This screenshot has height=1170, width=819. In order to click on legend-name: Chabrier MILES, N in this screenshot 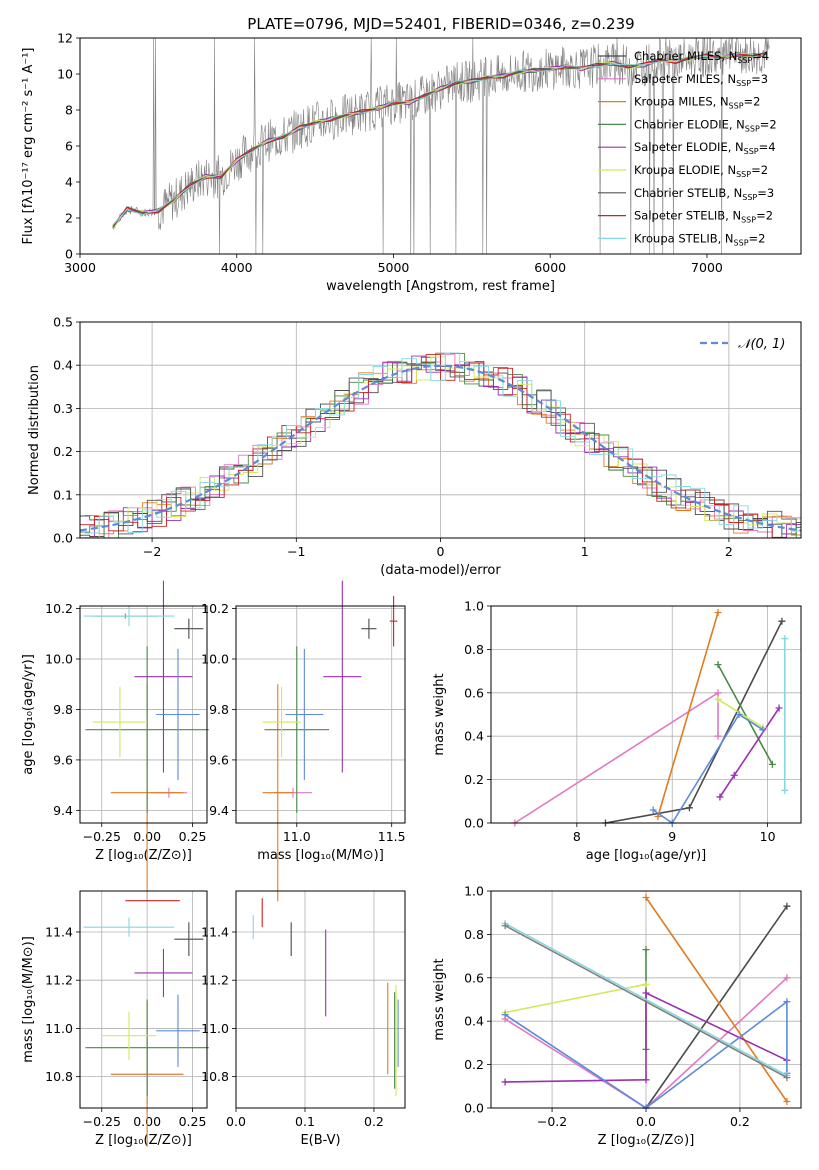, I will do `click(685, 56)`.